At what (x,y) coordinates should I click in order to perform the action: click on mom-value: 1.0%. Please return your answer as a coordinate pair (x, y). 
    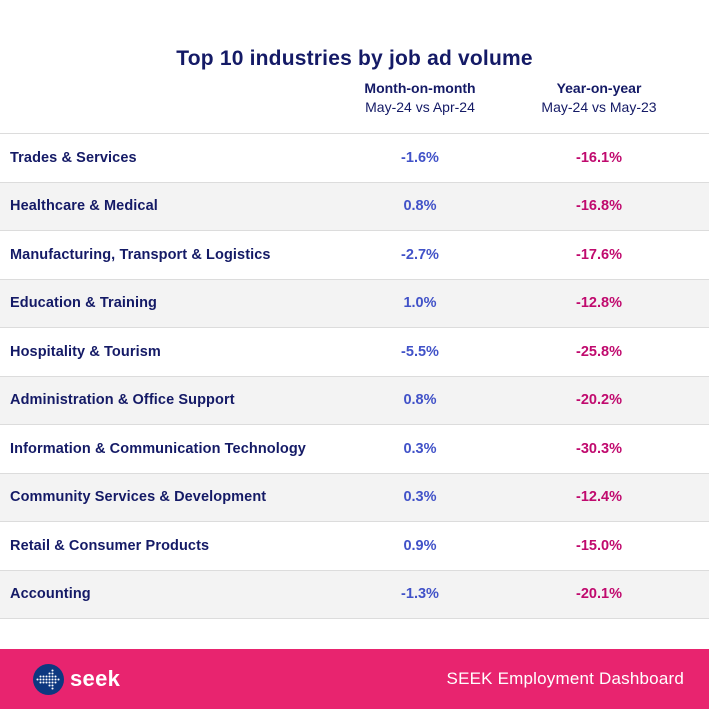
    Looking at the image, I should click on (420, 303).